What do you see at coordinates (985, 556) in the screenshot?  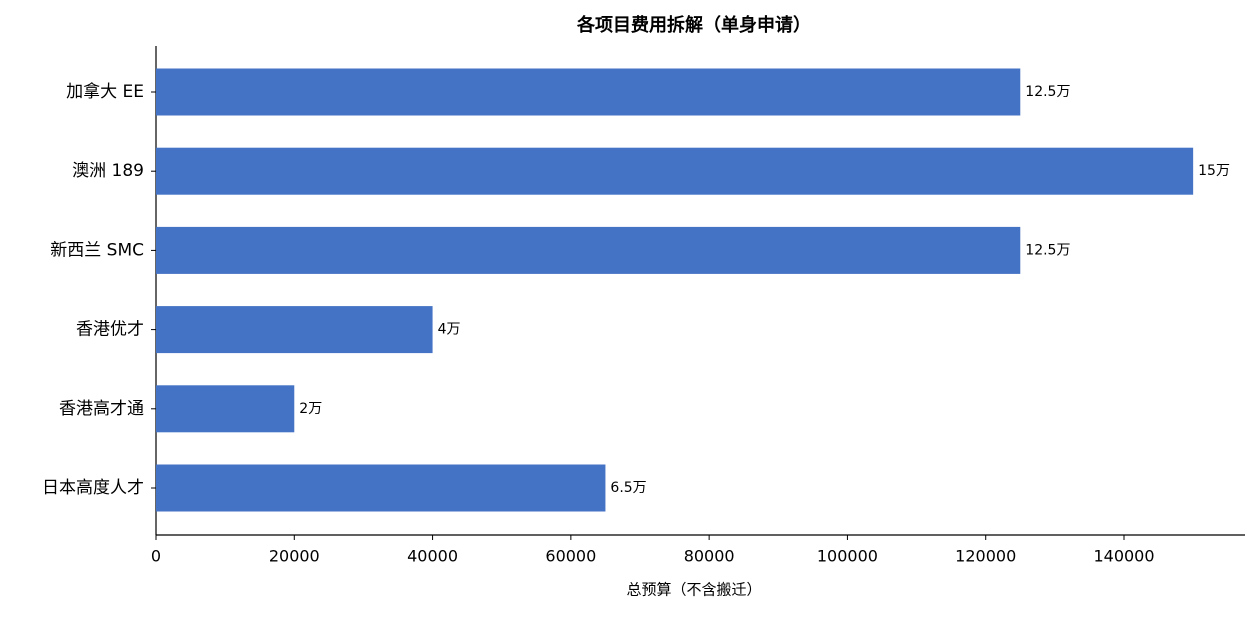 I see `x-tick-label: 120000` at bounding box center [985, 556].